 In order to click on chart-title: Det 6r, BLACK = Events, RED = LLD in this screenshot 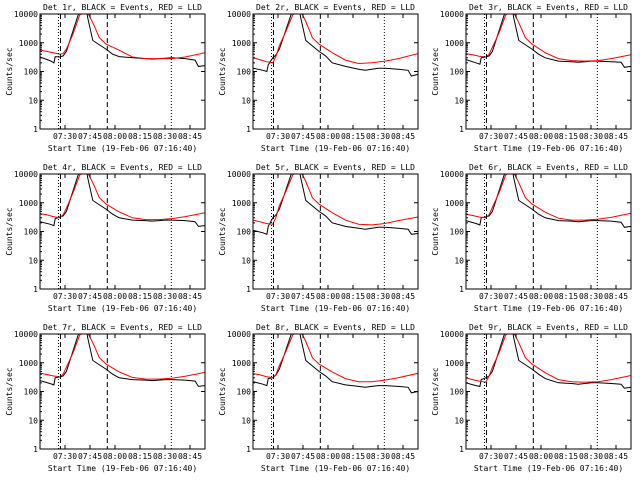, I will do `click(548, 167)`.